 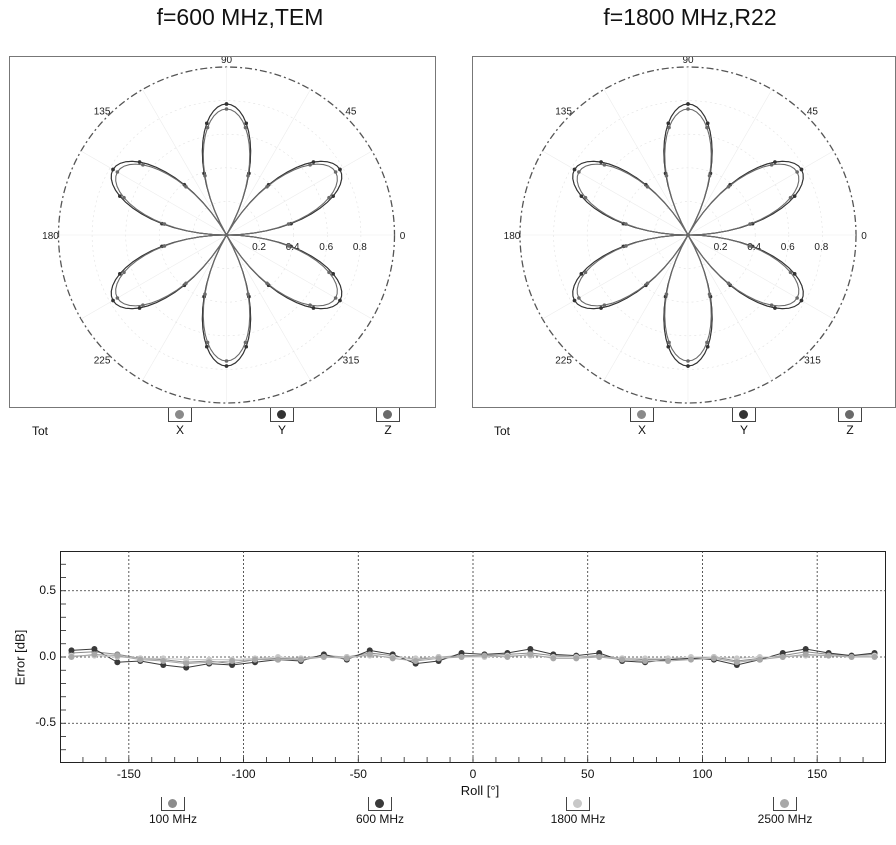 What do you see at coordinates (128, 774) in the screenshot?
I see `x-tick-label: -150` at bounding box center [128, 774].